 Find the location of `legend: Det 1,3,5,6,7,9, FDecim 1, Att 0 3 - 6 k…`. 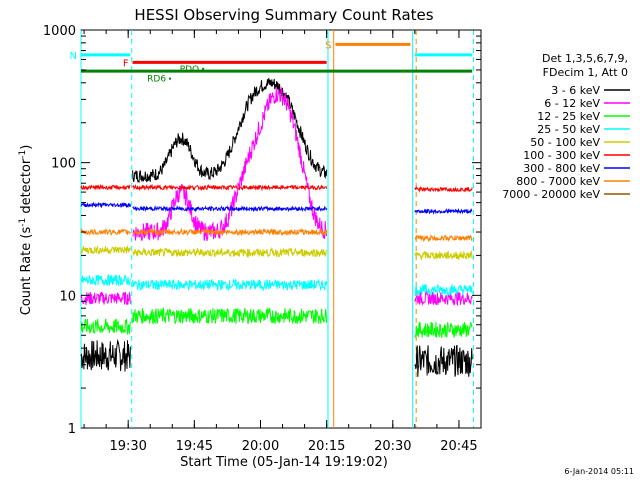

legend: Det 1,3,5,6,7,9, FDecim 1, Att 0 3 - 6 k… is located at coordinates (566, 126).